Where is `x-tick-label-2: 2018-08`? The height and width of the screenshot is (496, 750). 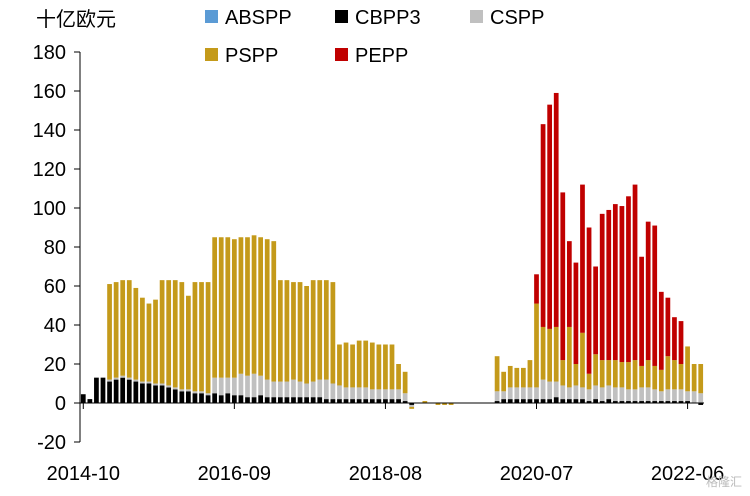 x-tick-label-2: 2018-08 is located at coordinates (385, 474).